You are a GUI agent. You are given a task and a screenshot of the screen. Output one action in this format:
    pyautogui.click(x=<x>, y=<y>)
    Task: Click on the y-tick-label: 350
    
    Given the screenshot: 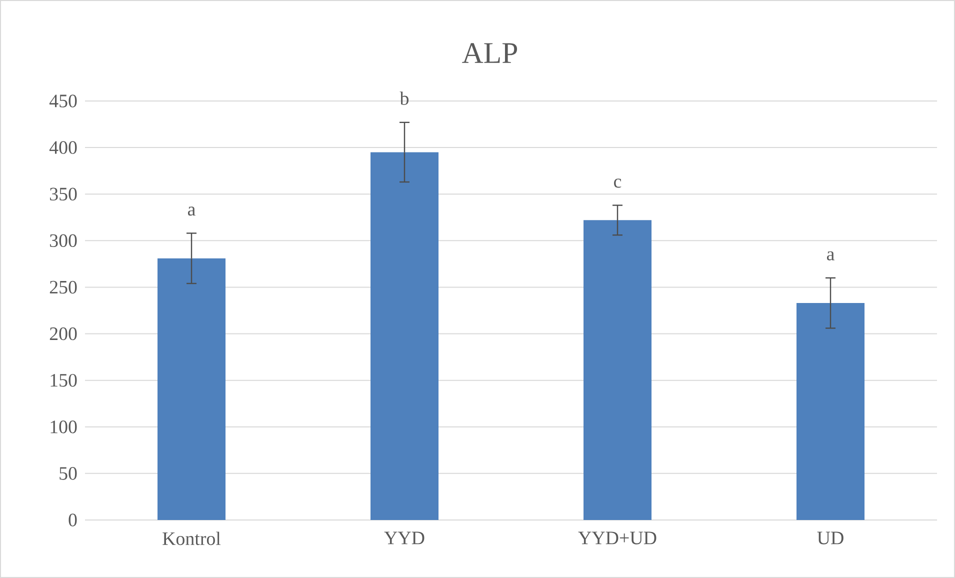 What is the action you would take?
    pyautogui.click(x=63, y=194)
    